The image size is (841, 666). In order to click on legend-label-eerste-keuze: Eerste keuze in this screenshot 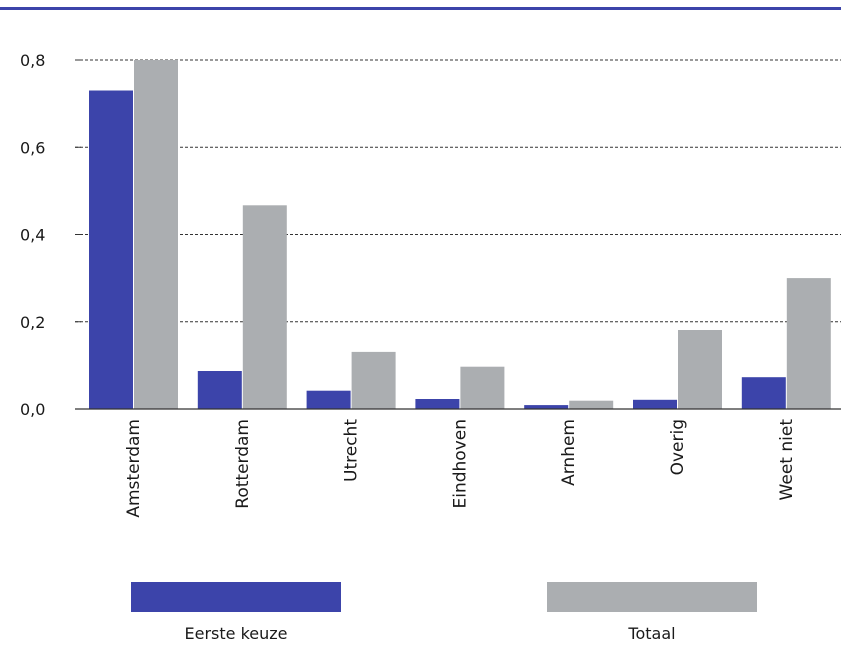, I will do `click(236, 633)`.